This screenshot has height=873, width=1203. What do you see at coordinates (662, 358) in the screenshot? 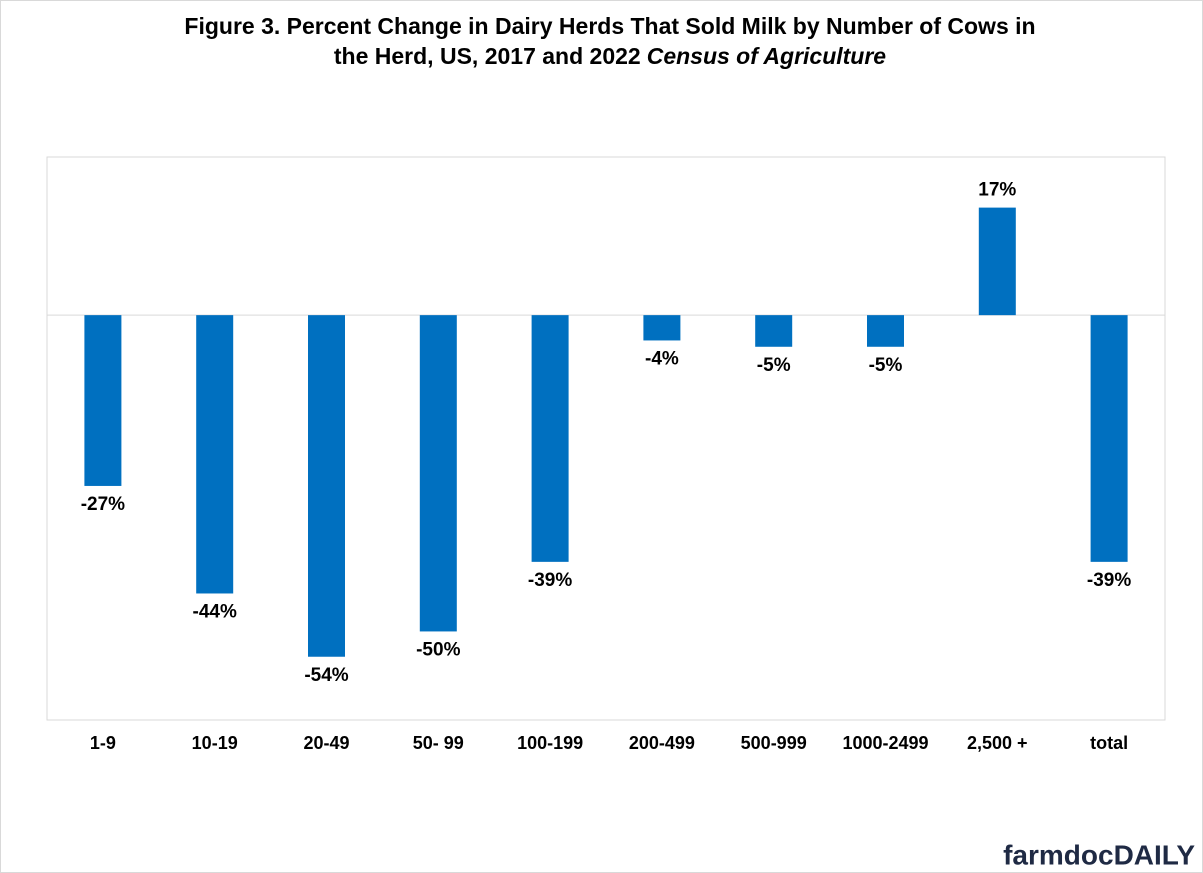
I see `data-label: -4%` at bounding box center [662, 358].